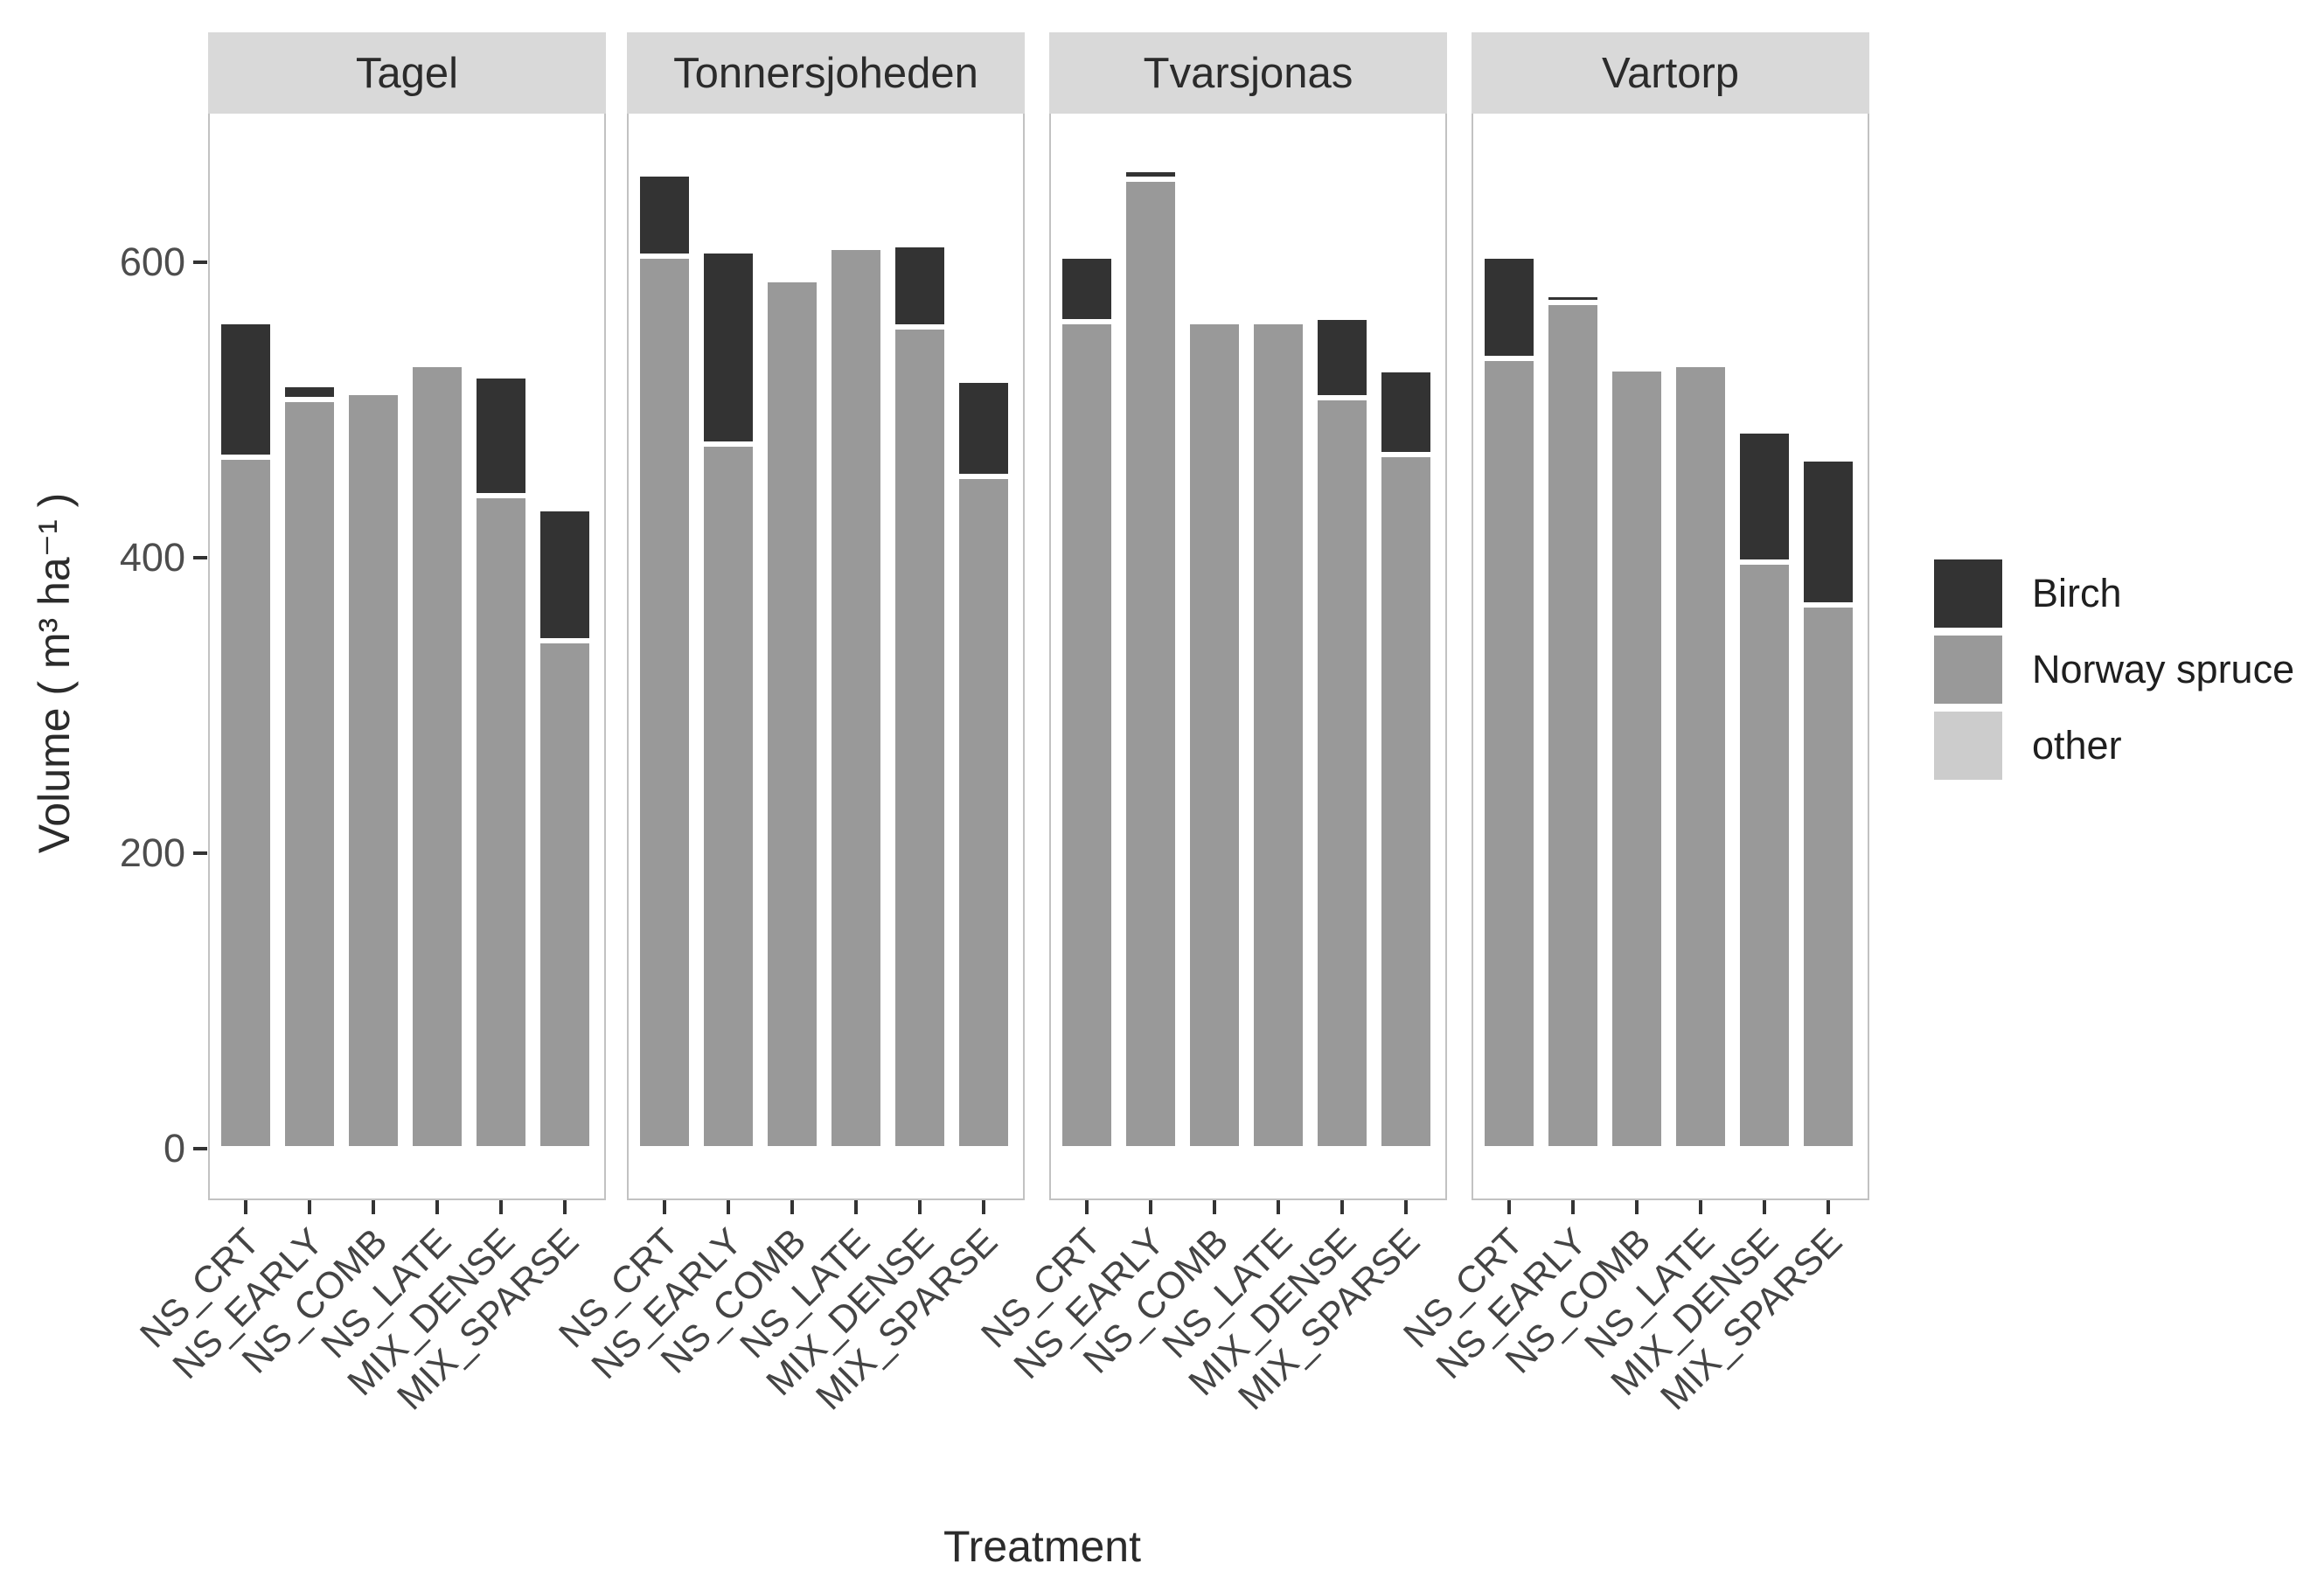 This screenshot has height=1591, width=2324. Describe the element at coordinates (152, 557) in the screenshot. I see `y-tick-label: 400` at that location.